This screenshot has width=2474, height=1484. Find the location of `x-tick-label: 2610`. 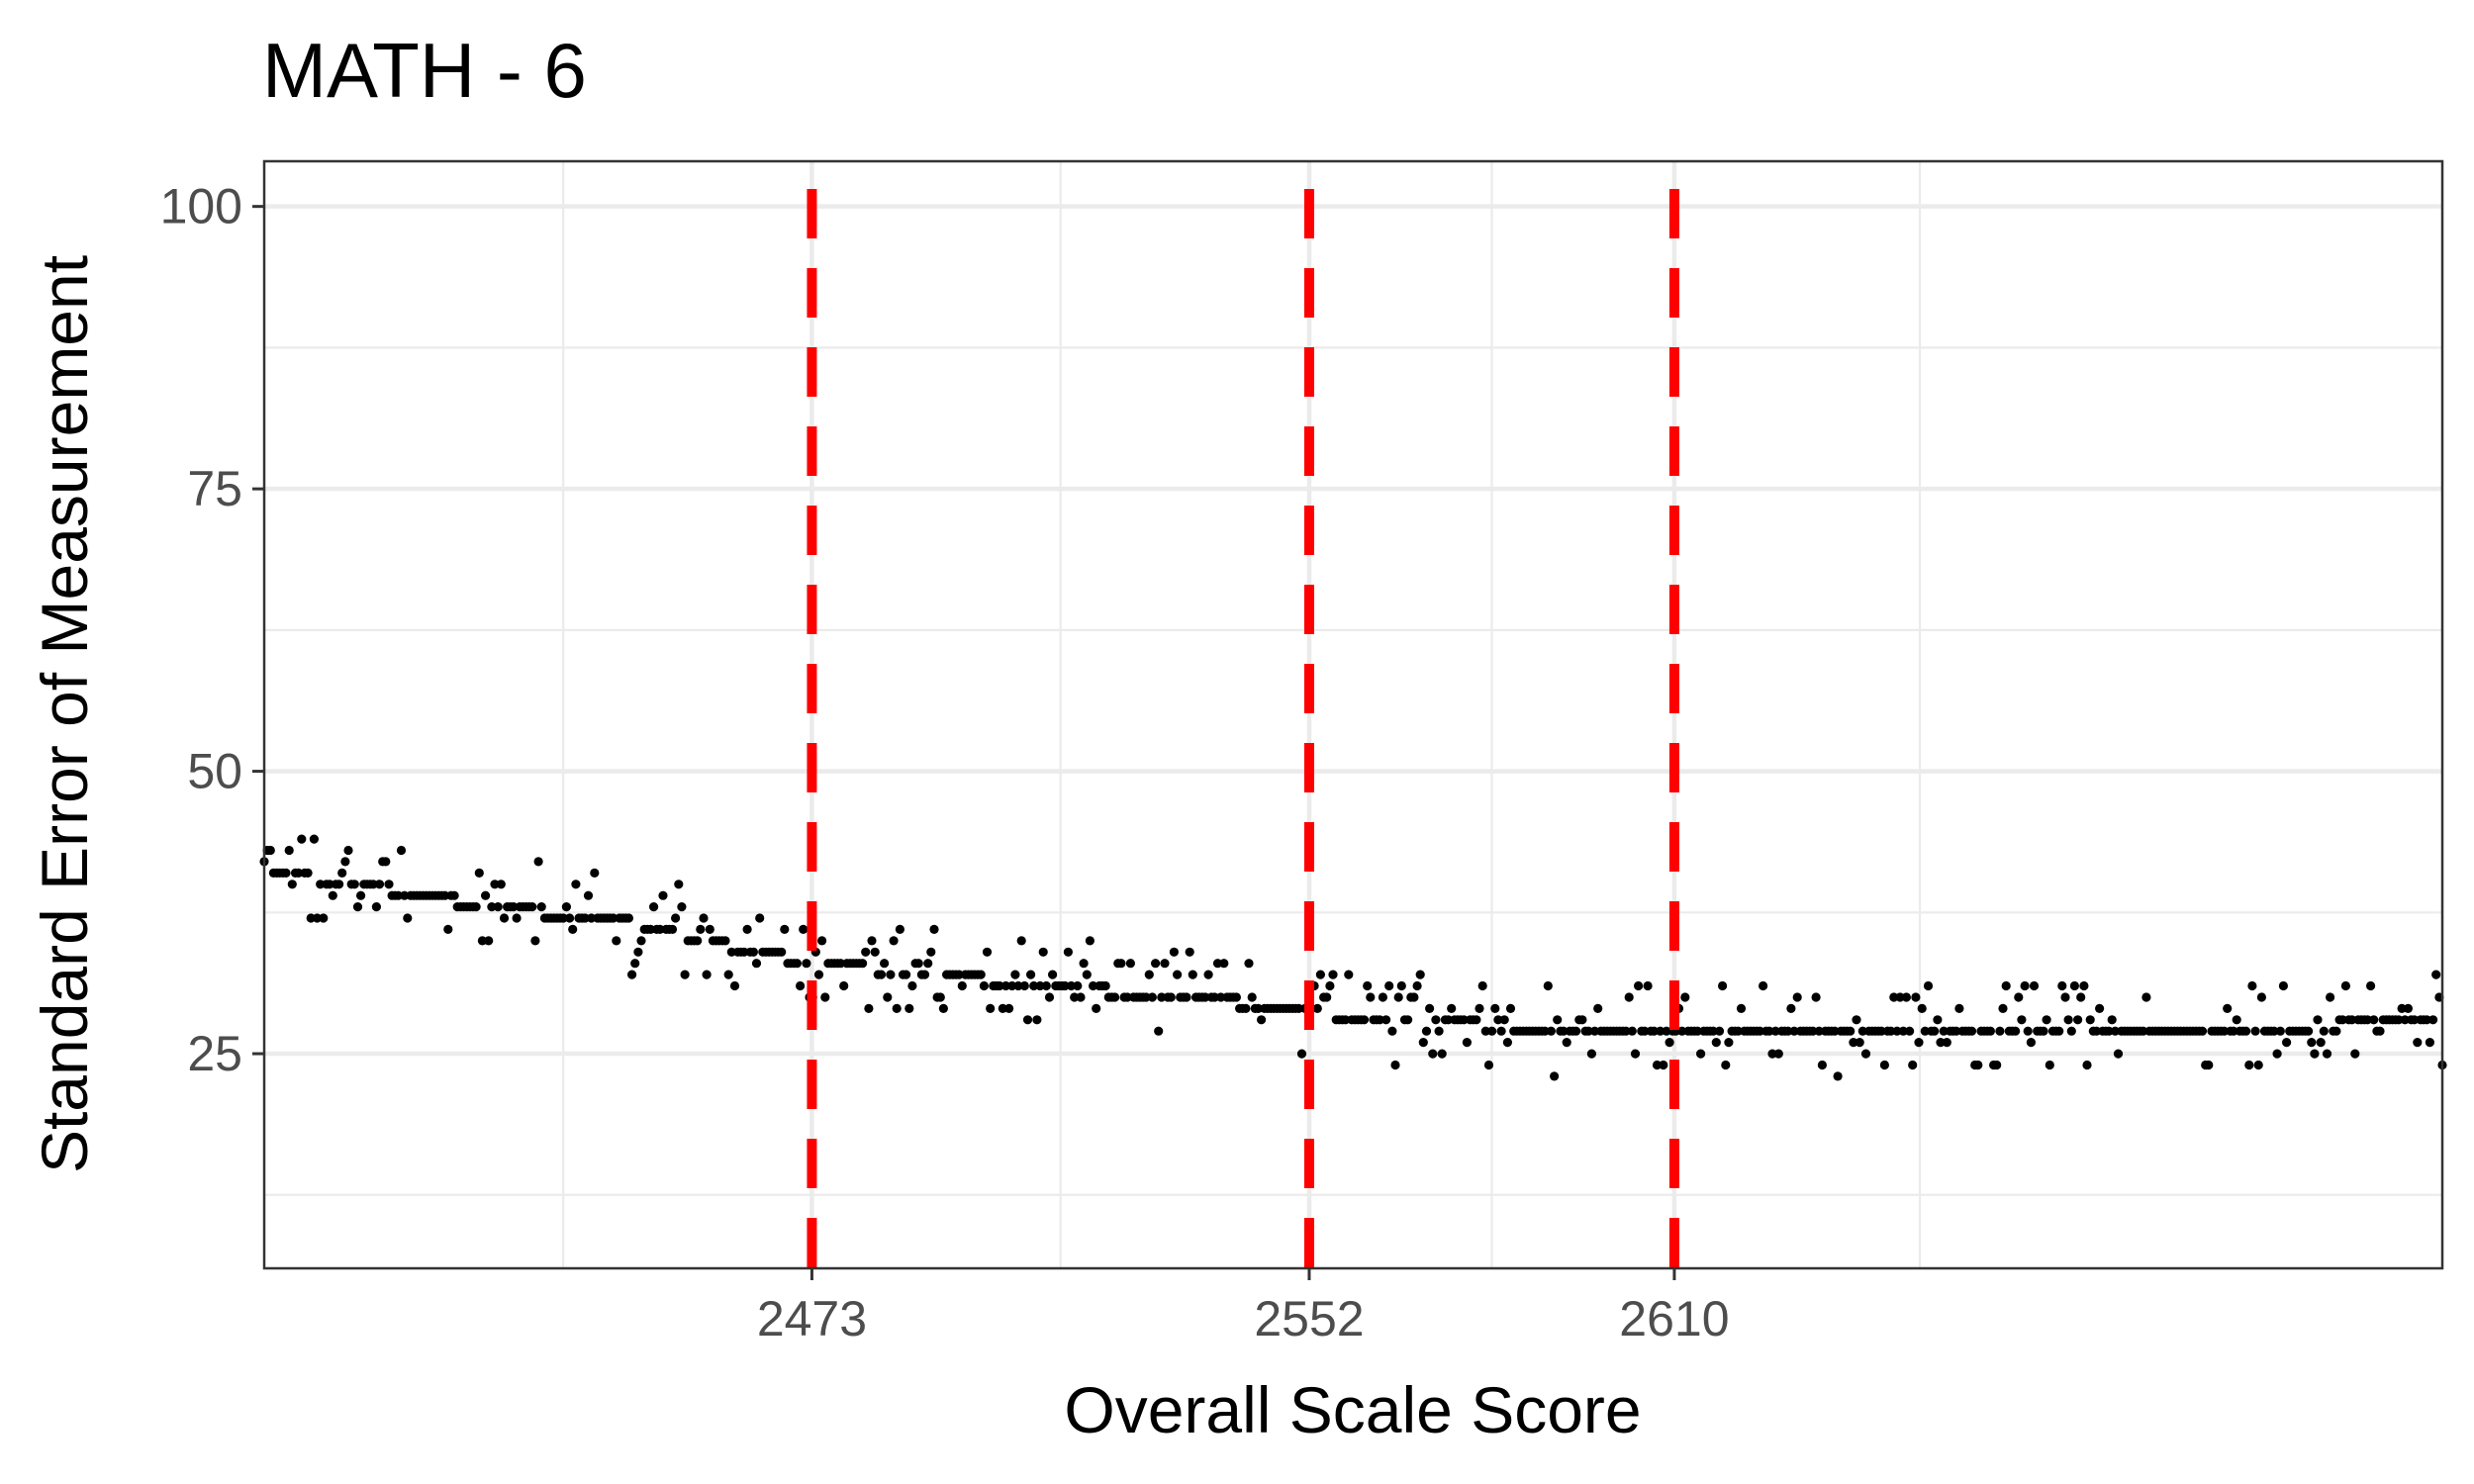

x-tick-label: 2610 is located at coordinates (1674, 1318).